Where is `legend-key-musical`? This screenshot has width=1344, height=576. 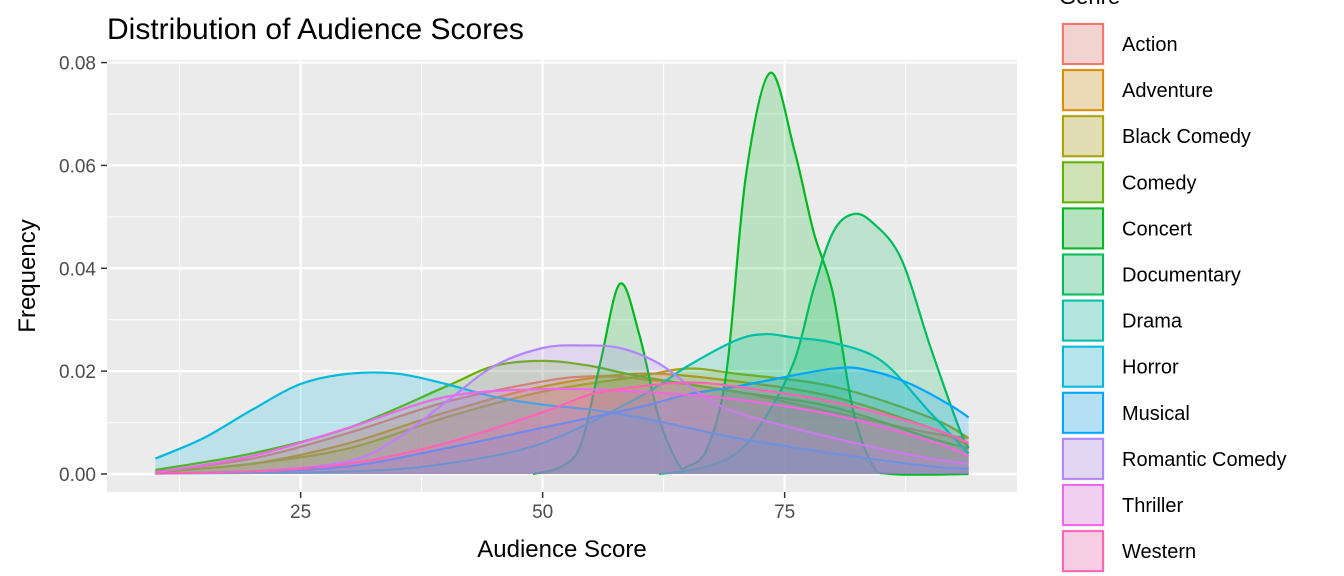 legend-key-musical is located at coordinates (1083, 412).